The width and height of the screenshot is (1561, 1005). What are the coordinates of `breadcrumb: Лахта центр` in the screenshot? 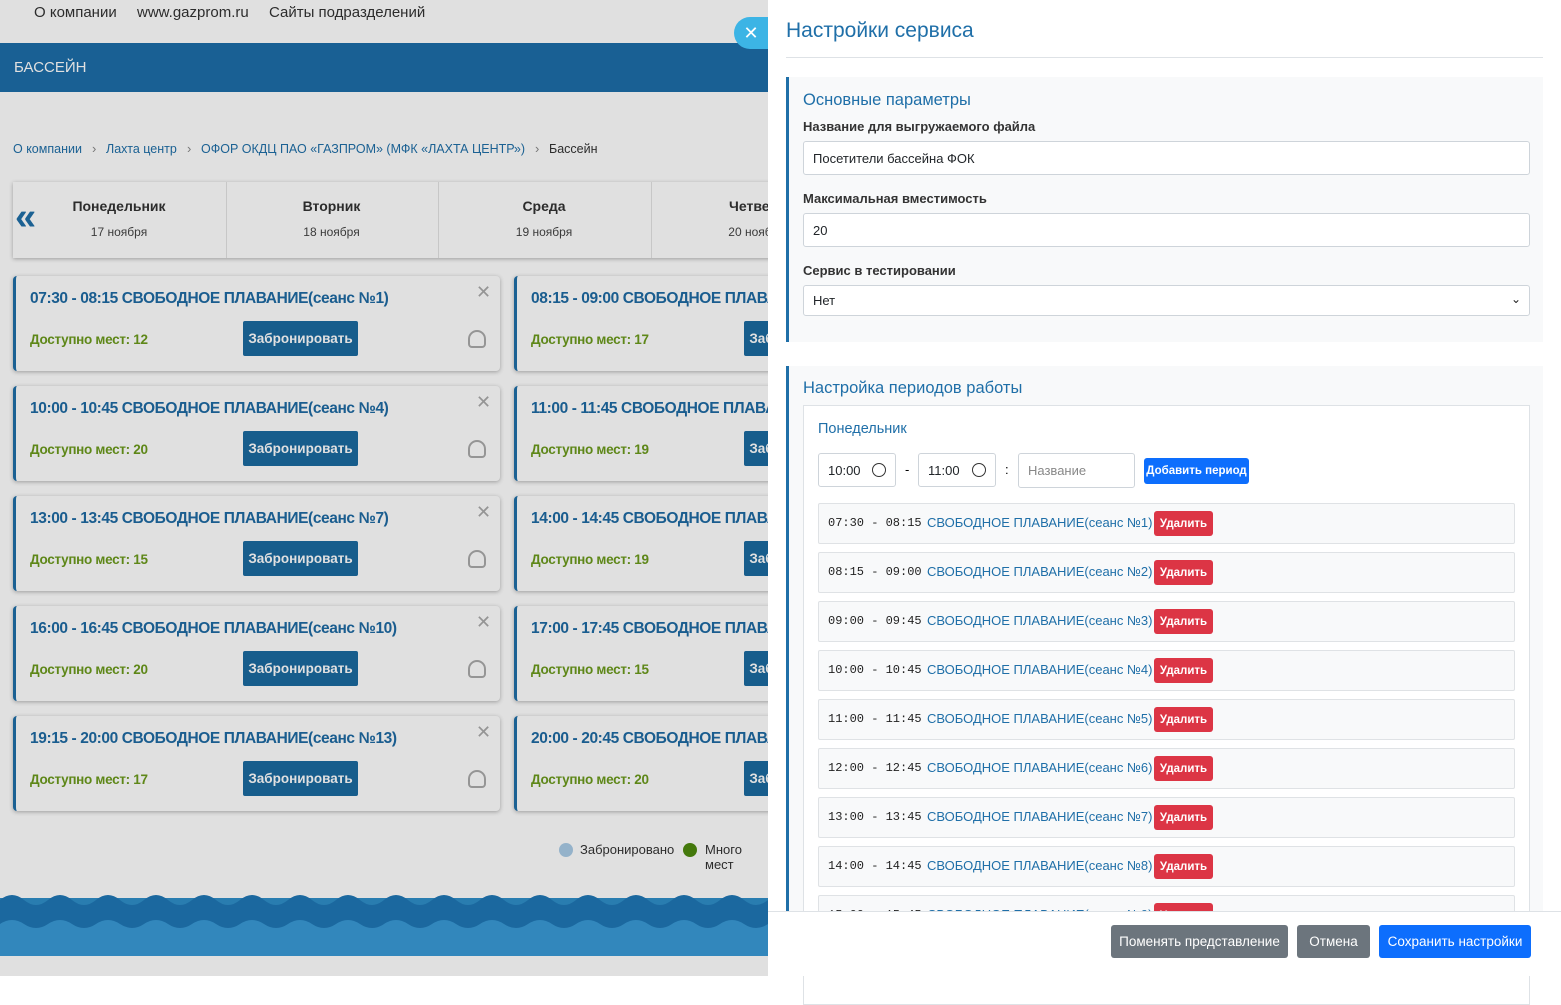 It's located at (141, 149).